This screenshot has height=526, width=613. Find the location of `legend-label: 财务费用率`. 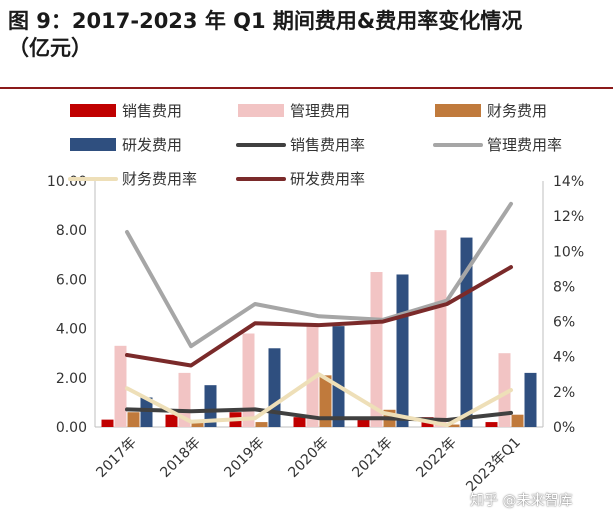

legend-label: 财务费用率 is located at coordinates (159, 179).